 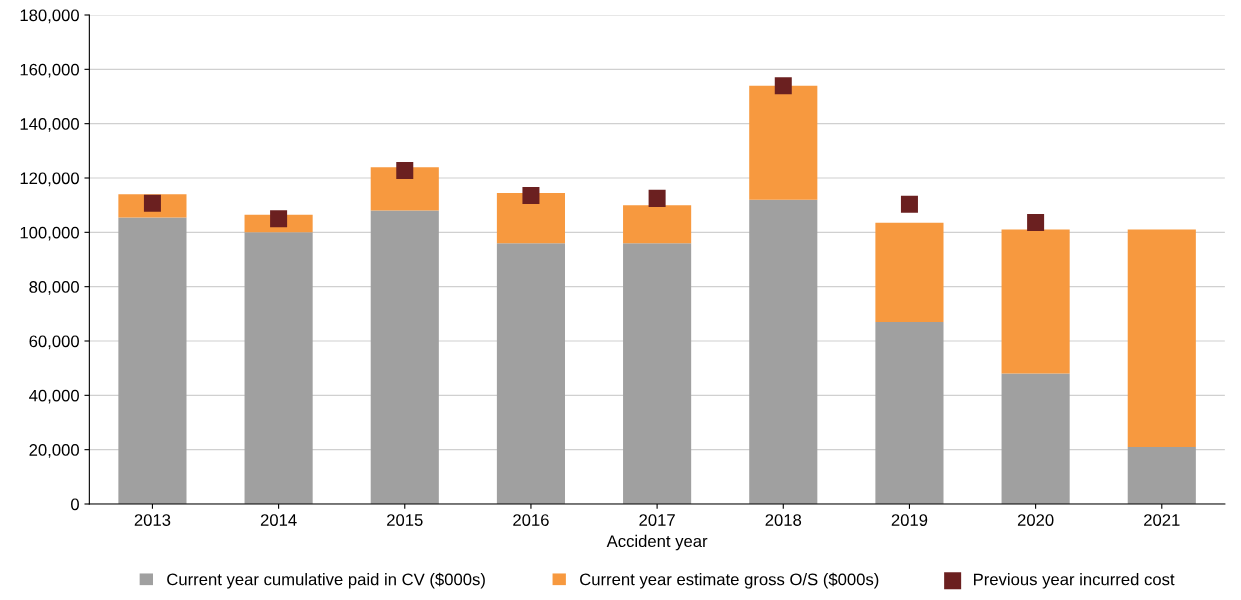 What do you see at coordinates (49, 70) in the screenshot?
I see `y-tick-label: 160,000` at bounding box center [49, 70].